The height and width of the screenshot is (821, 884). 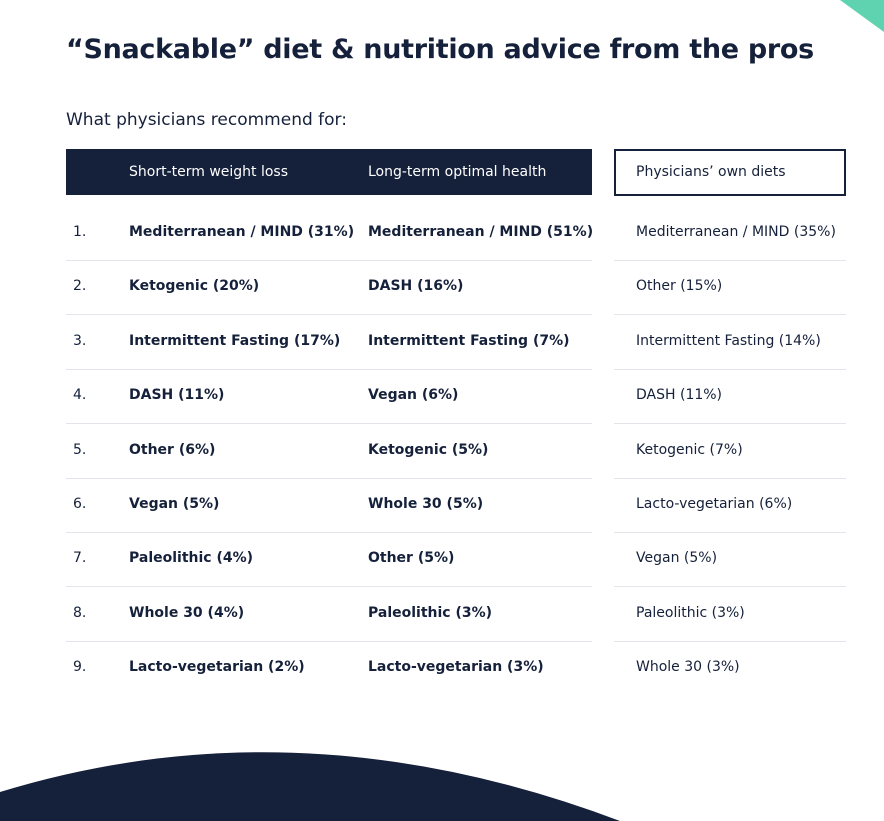 I want to click on column-header: Long-term optimal health, so click(x=457, y=172).